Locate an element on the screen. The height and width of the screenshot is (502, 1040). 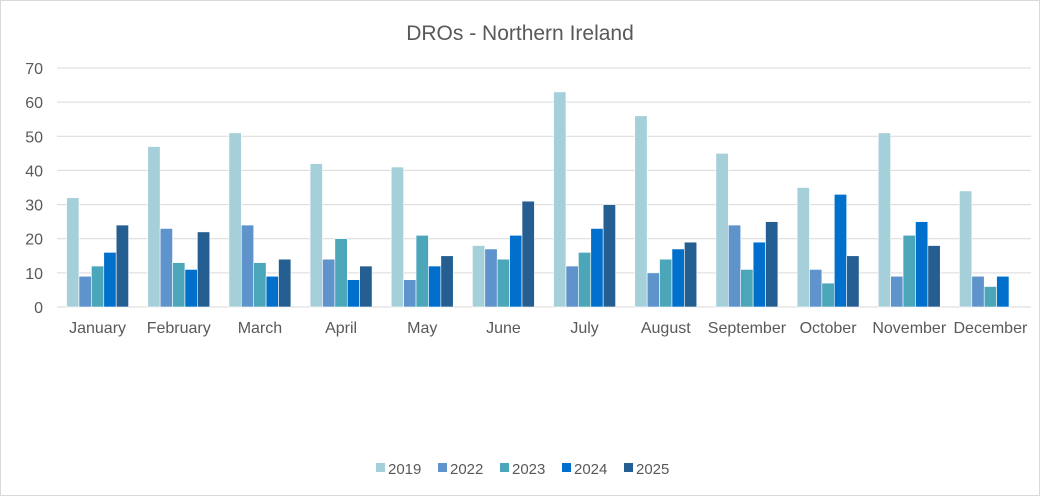
x-tick-label: October is located at coordinates (829, 328).